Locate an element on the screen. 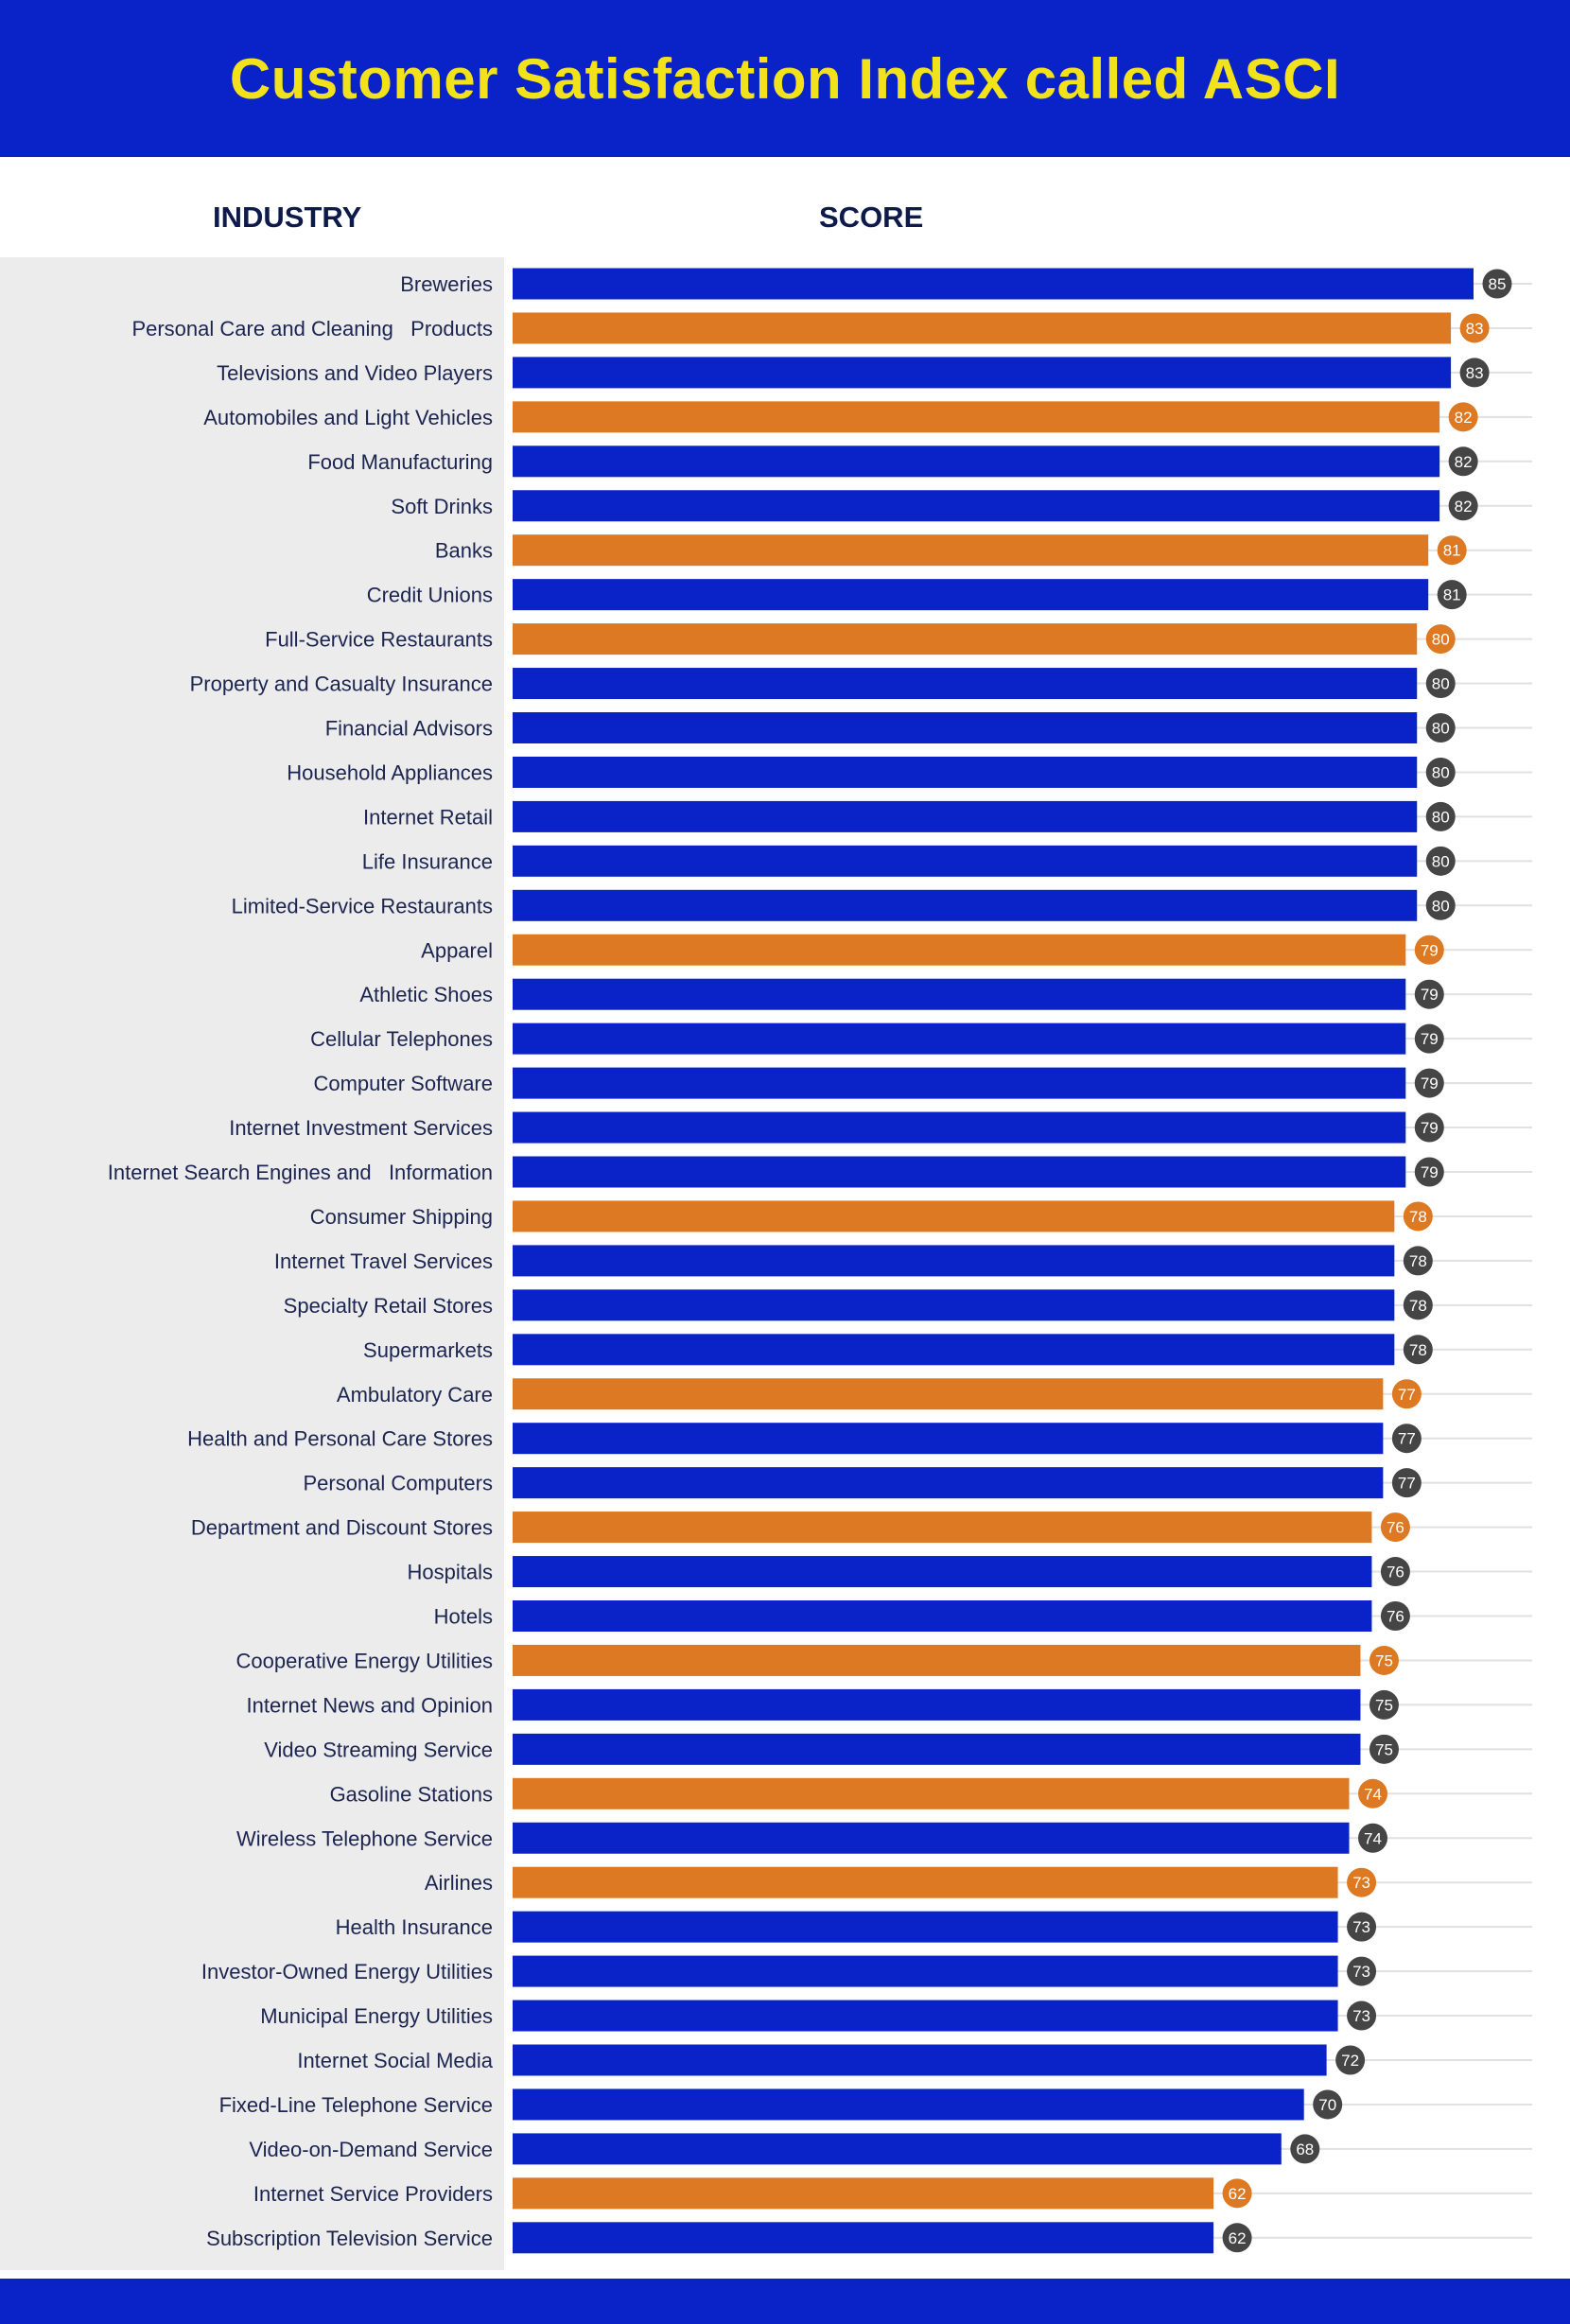 This screenshot has height=2324, width=1570. category-label: Computer Software is located at coordinates (403, 1083).